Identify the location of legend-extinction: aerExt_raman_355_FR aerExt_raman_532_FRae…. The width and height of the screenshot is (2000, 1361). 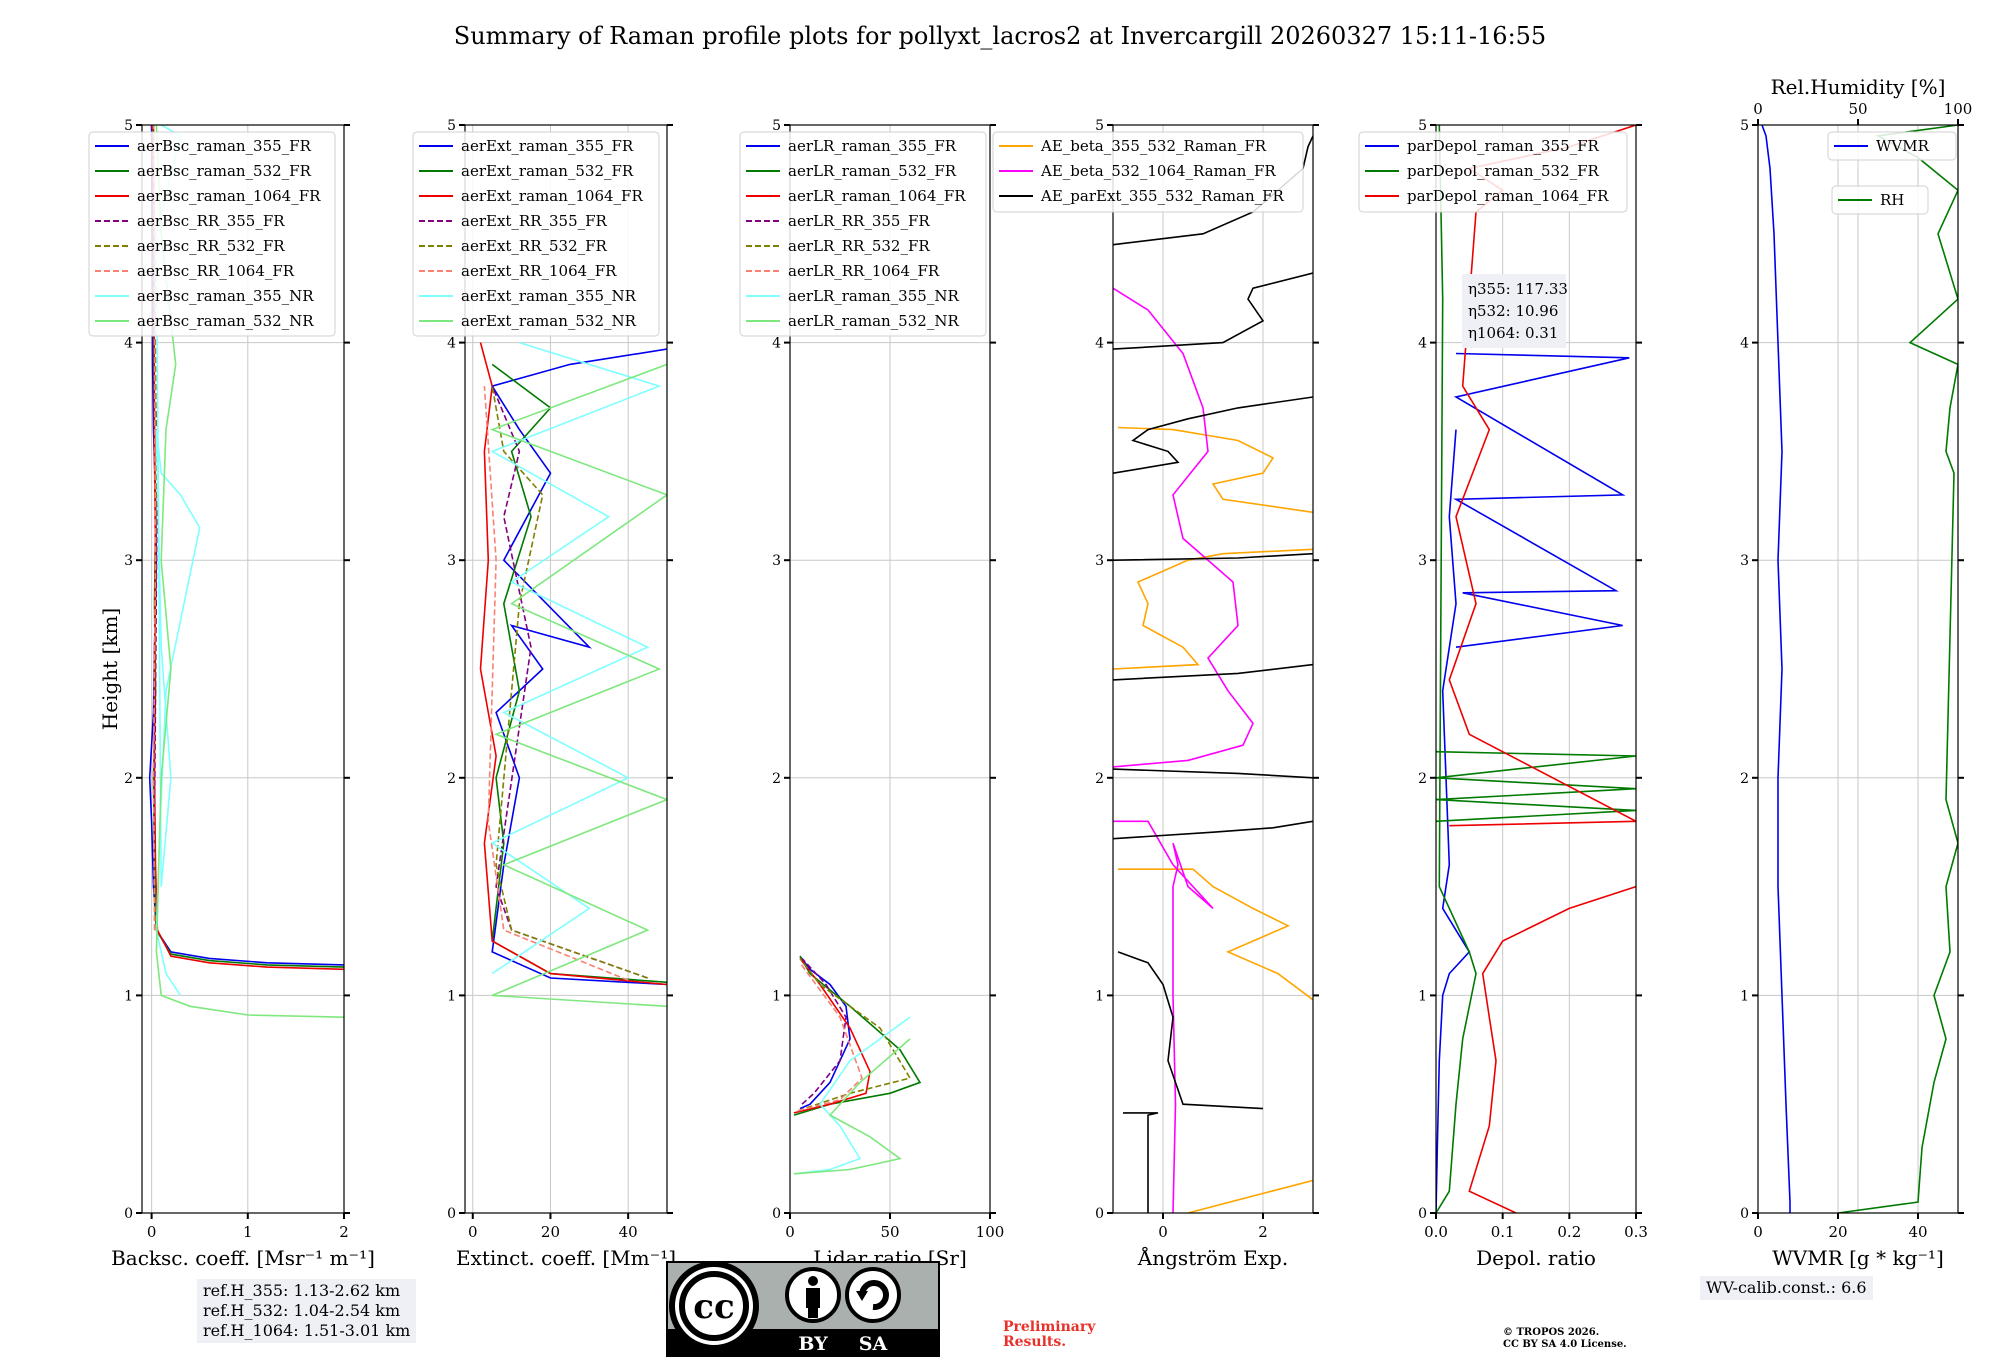
(536, 234).